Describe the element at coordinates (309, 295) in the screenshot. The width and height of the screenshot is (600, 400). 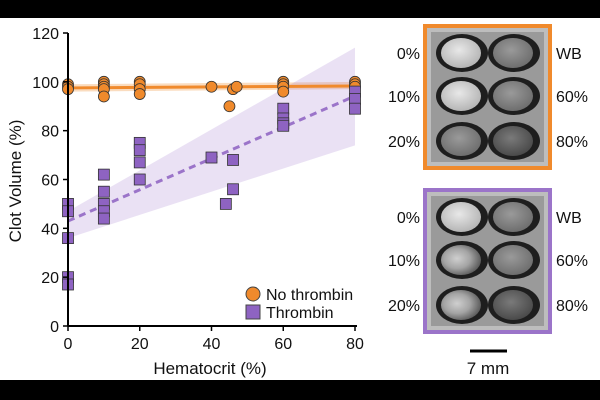
I see `legend-label-no-thrombin: No thrombin` at that location.